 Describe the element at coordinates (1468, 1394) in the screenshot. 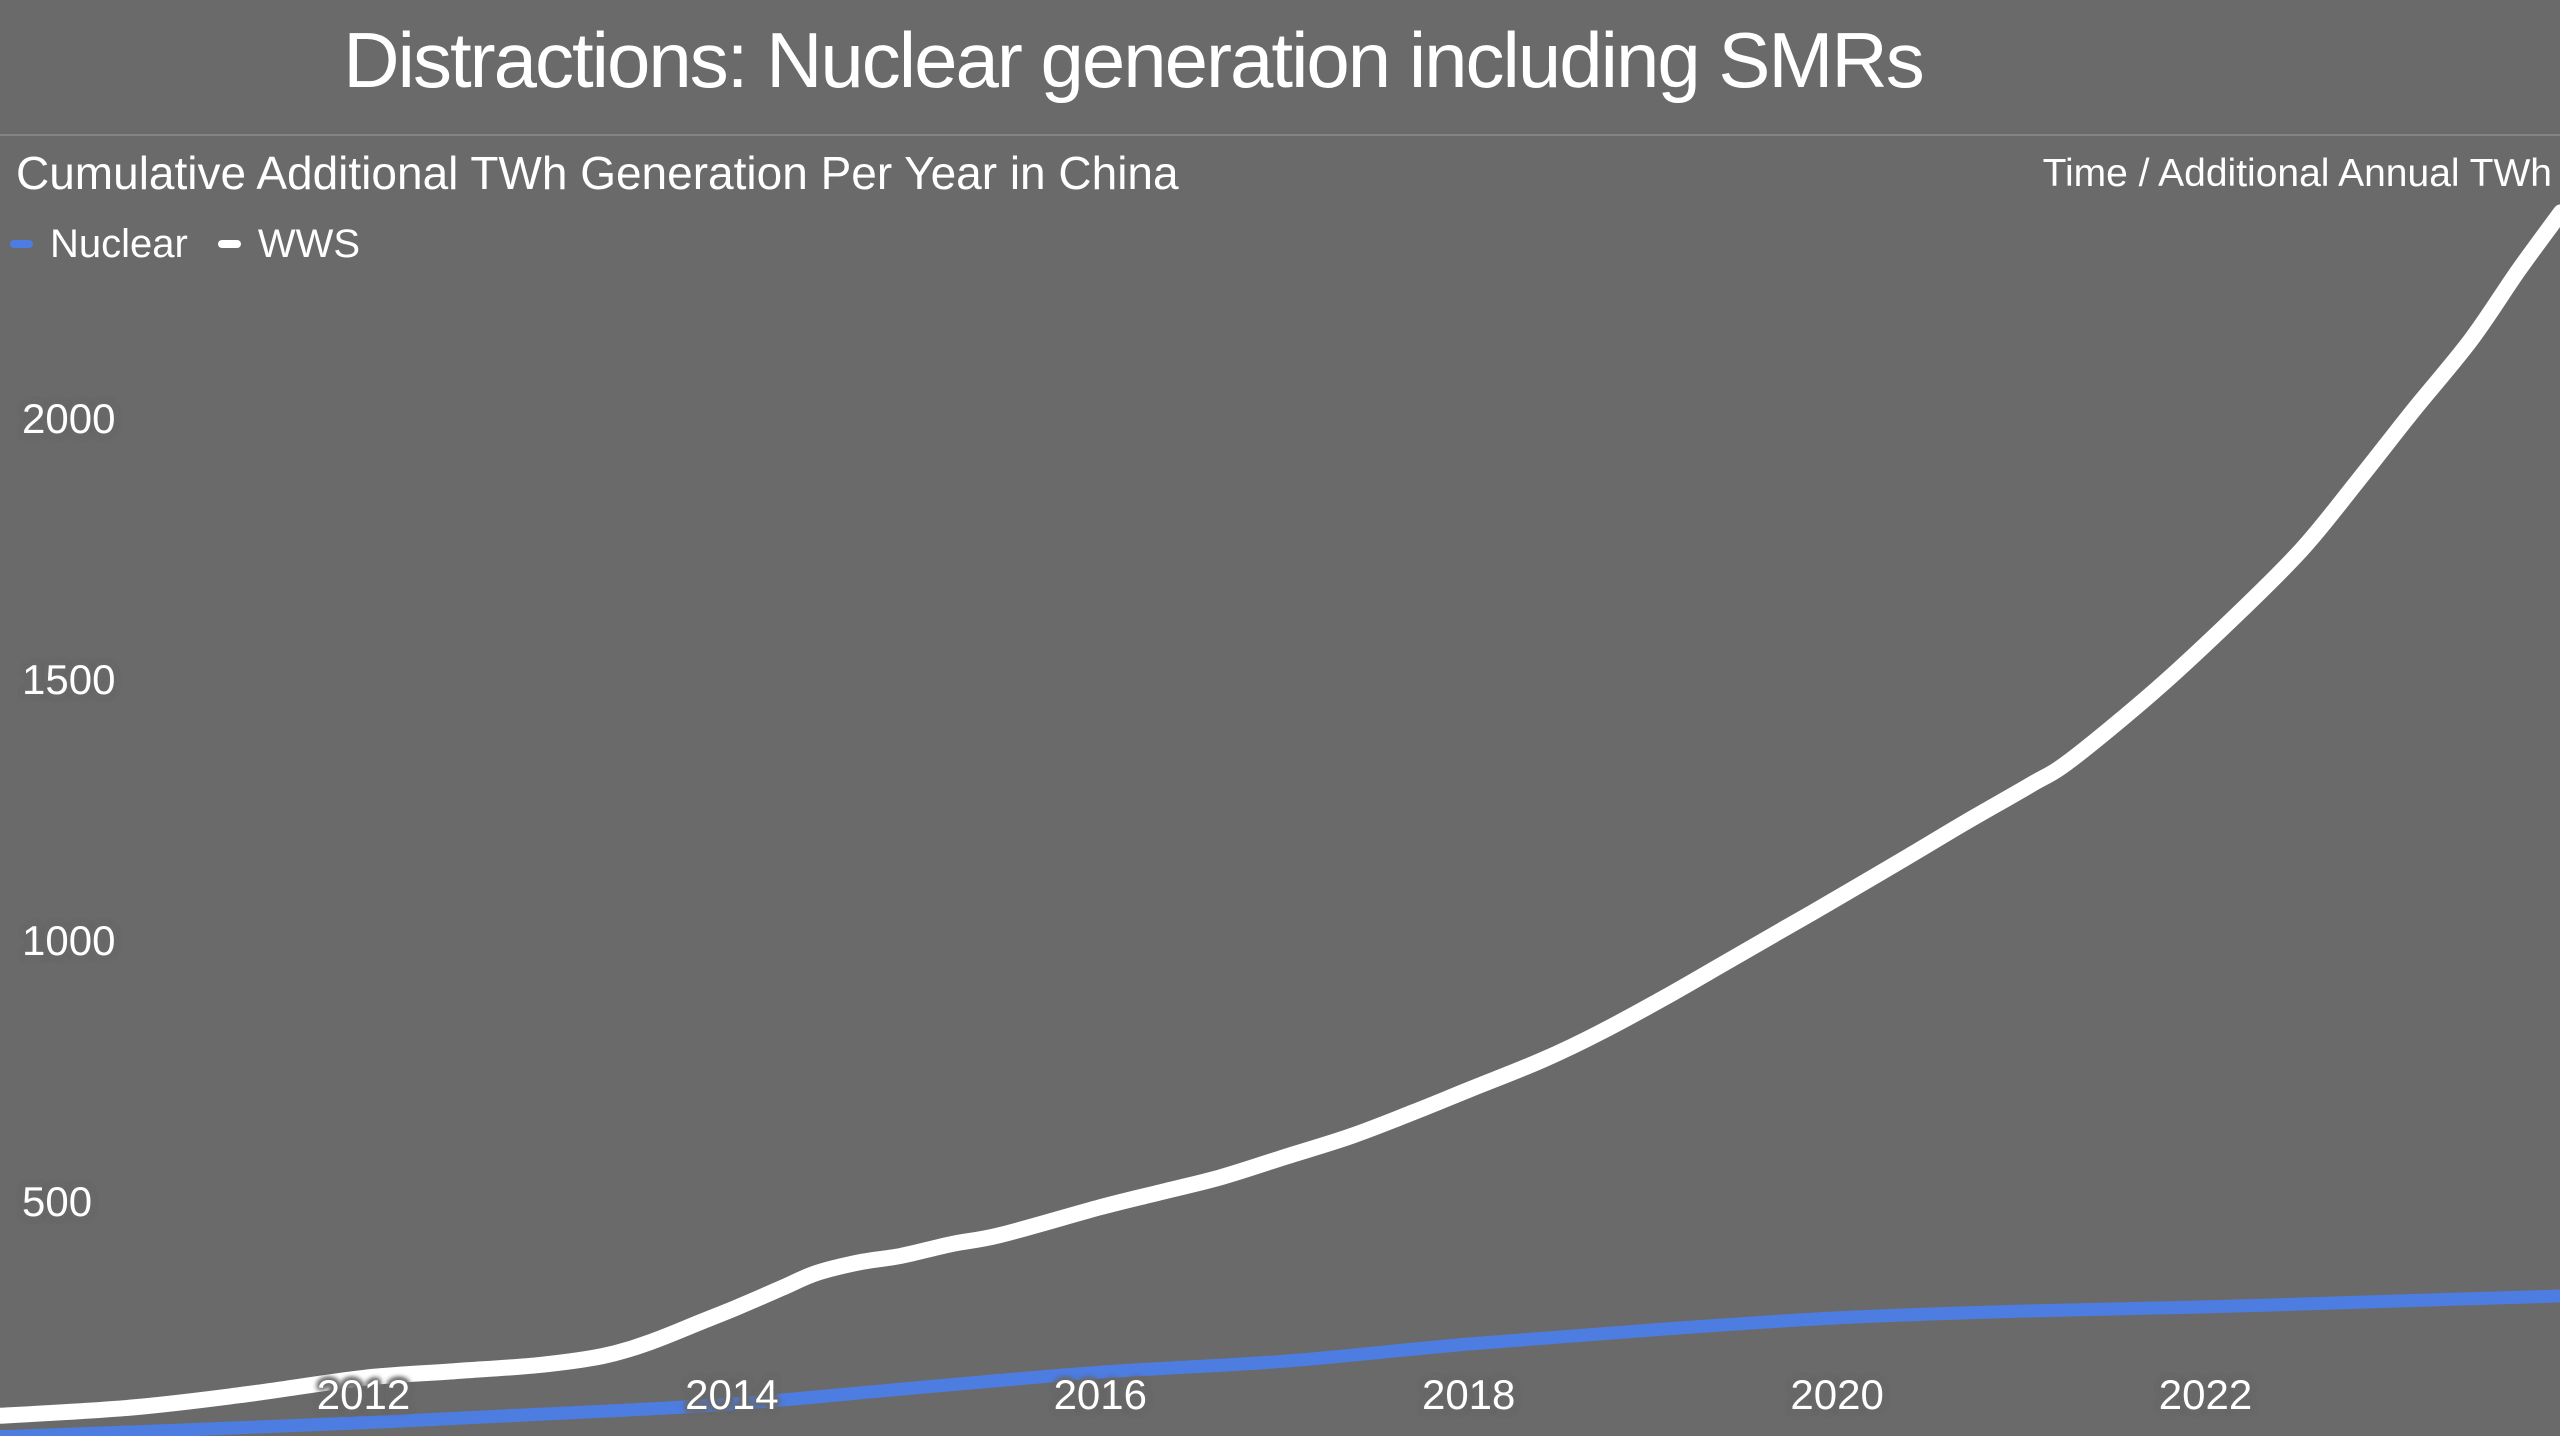

I see `x-tick-label: 2018` at that location.